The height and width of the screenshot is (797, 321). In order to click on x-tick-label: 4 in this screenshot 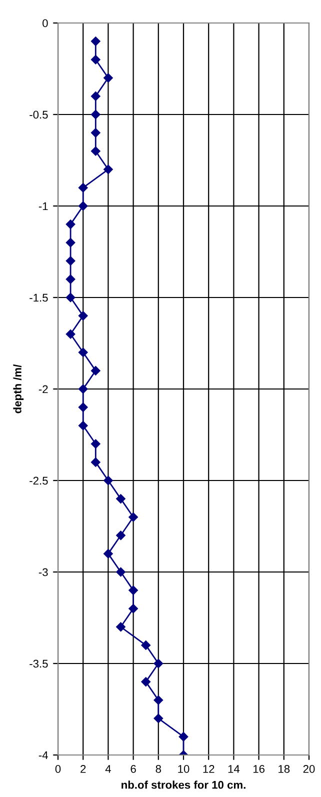, I will do `click(108, 769)`.